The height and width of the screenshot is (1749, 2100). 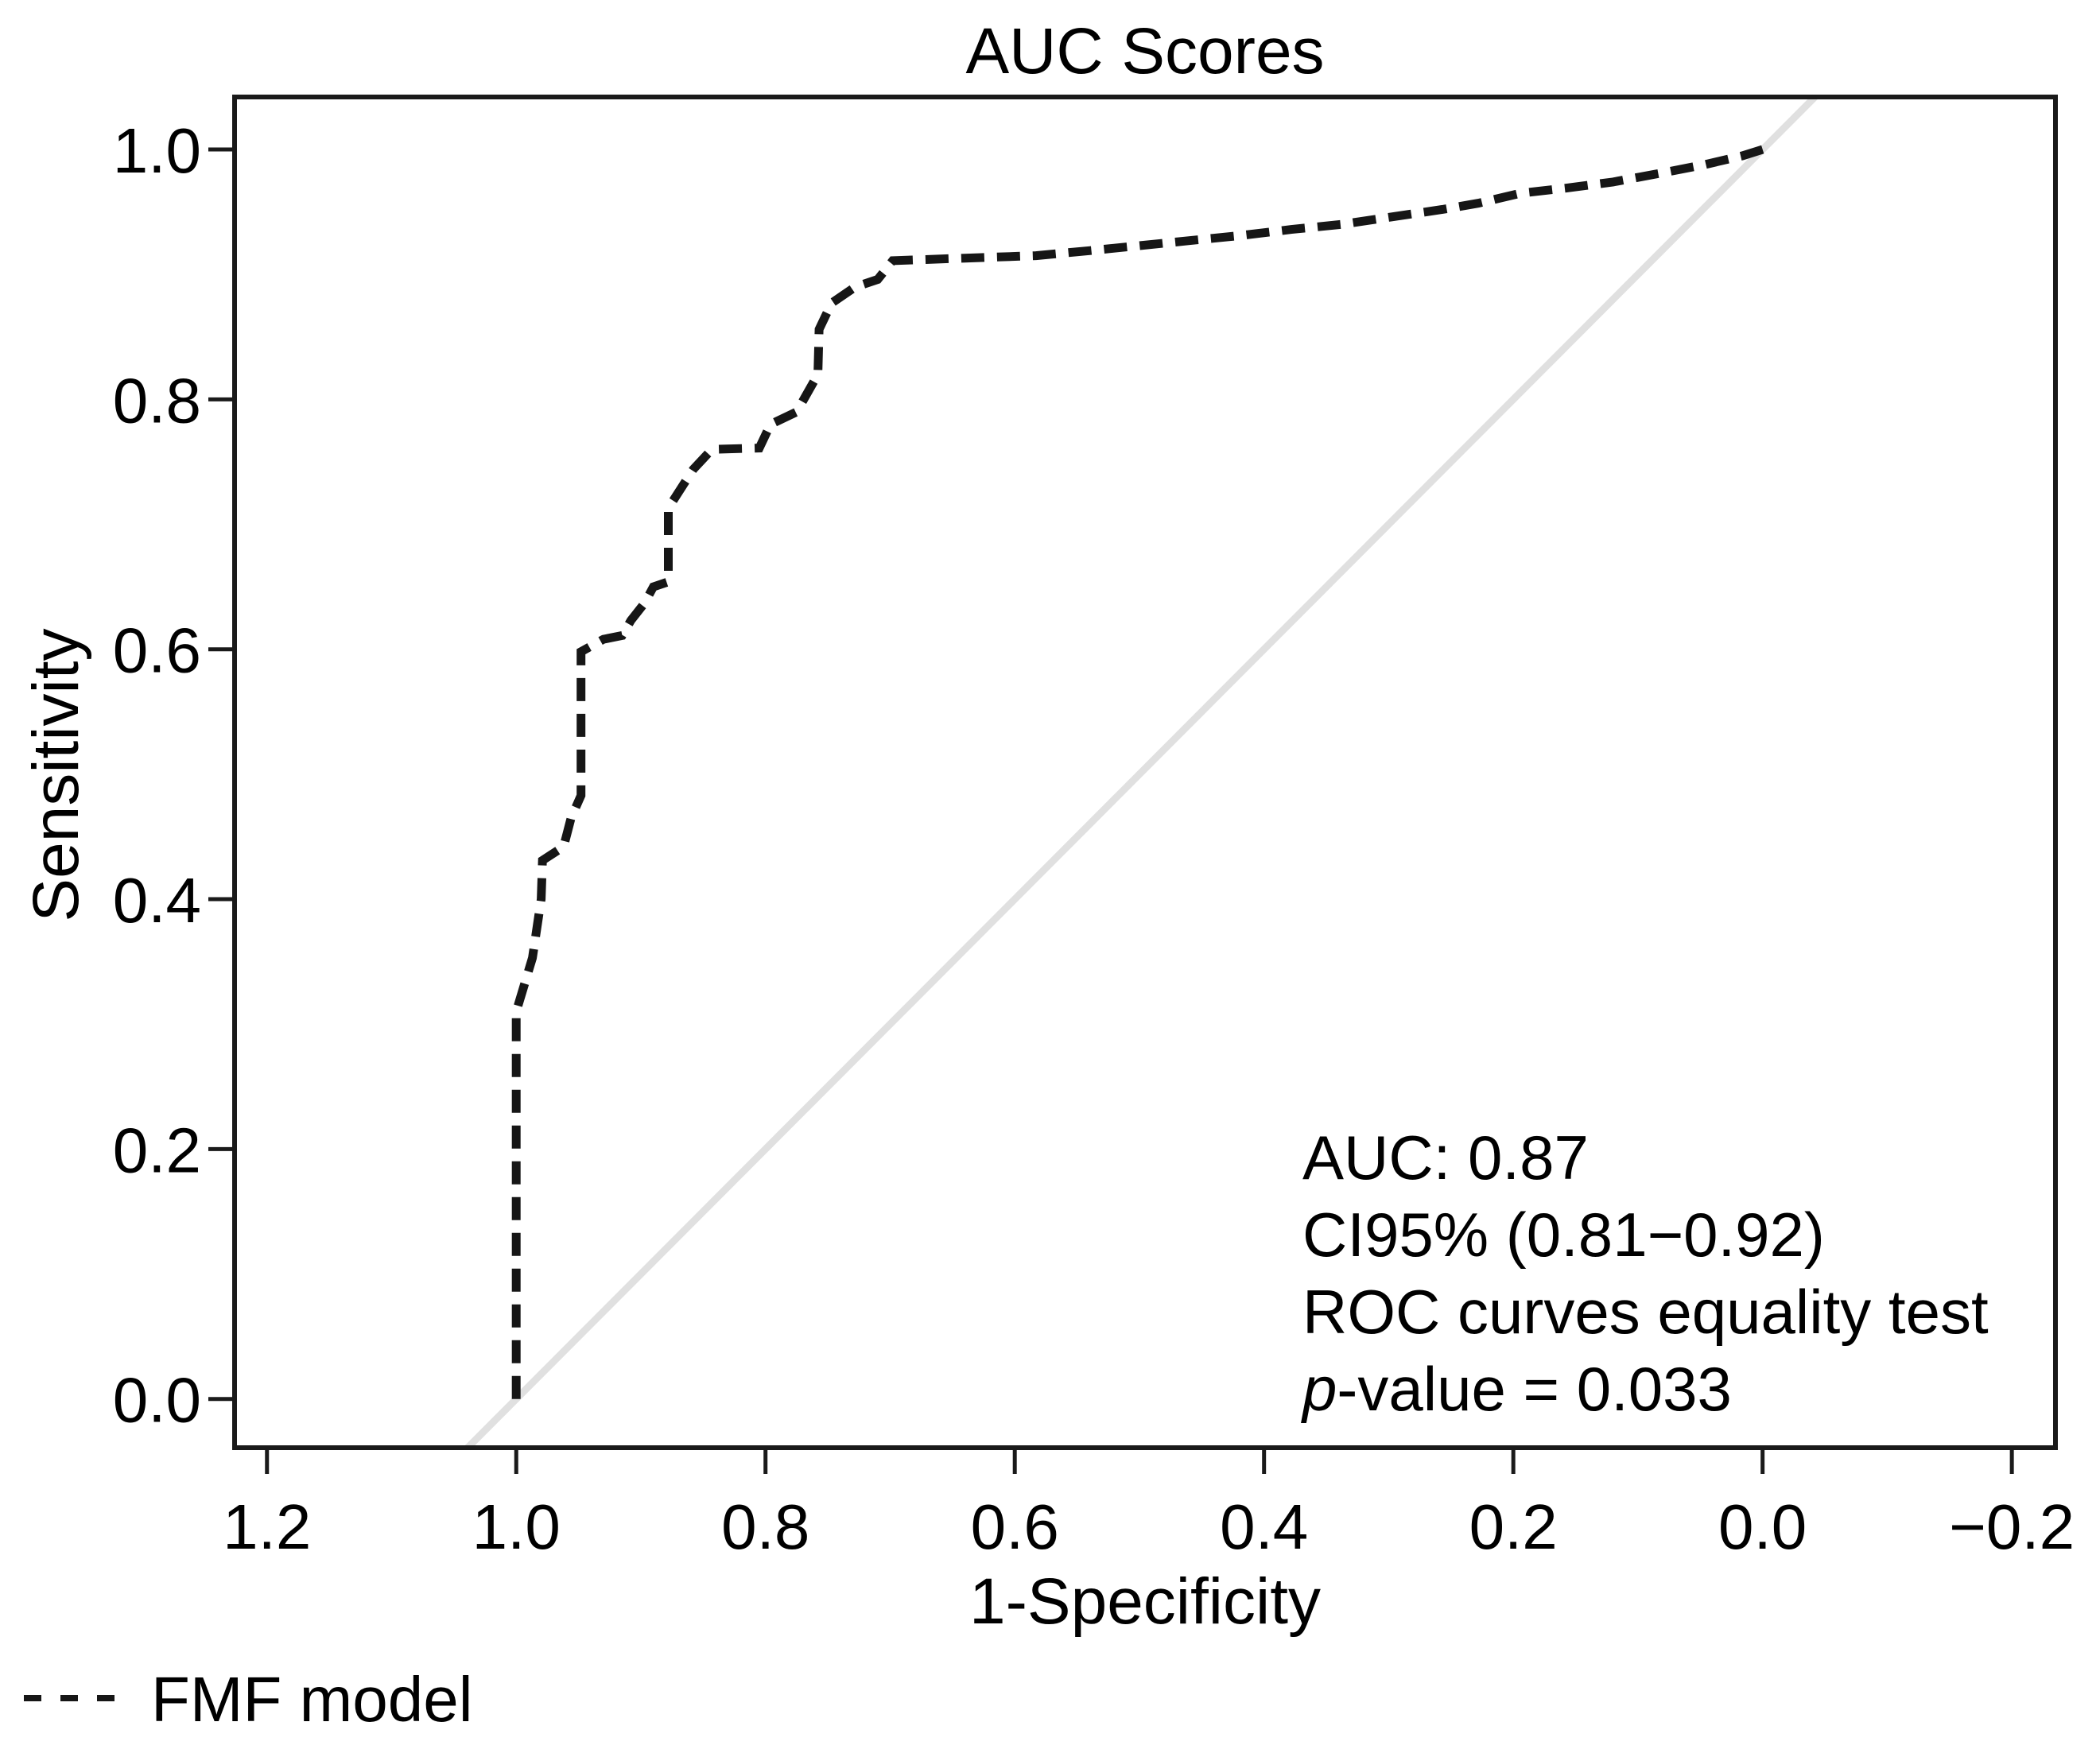 I want to click on x-axis-label: 1-Specificity, so click(x=1145, y=1601).